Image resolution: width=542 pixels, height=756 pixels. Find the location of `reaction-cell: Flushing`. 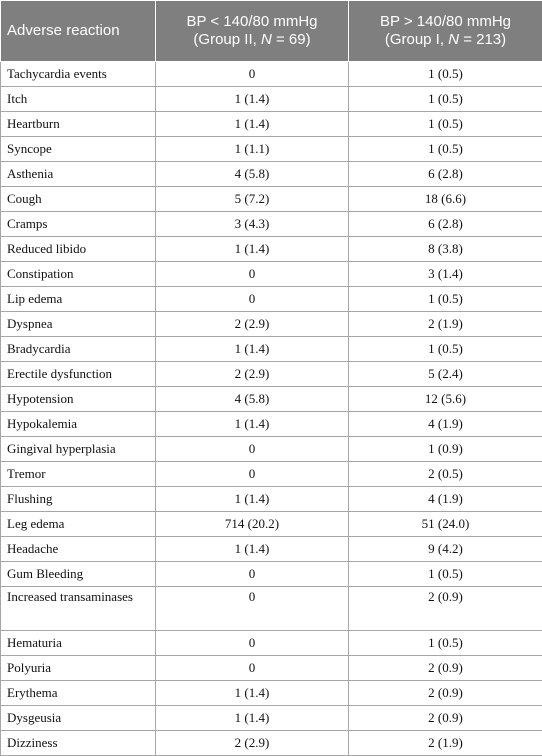

reaction-cell: Flushing is located at coordinates (78, 499).